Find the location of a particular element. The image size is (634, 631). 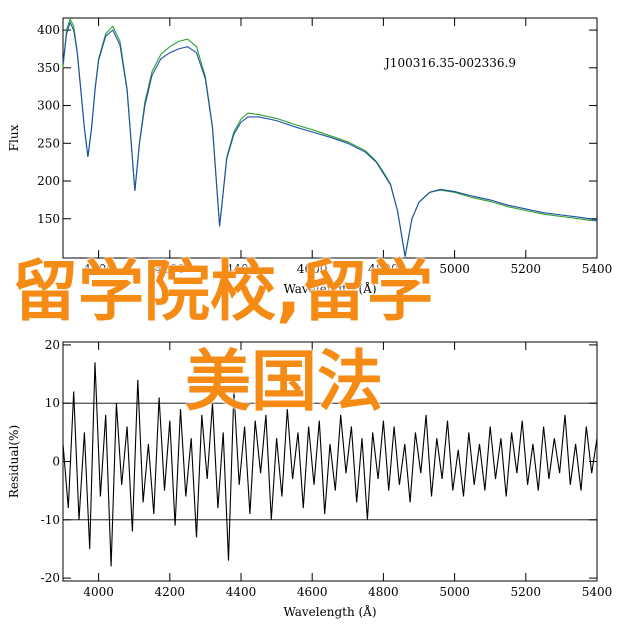

y-tick-label: 200 is located at coordinates (48, 181).